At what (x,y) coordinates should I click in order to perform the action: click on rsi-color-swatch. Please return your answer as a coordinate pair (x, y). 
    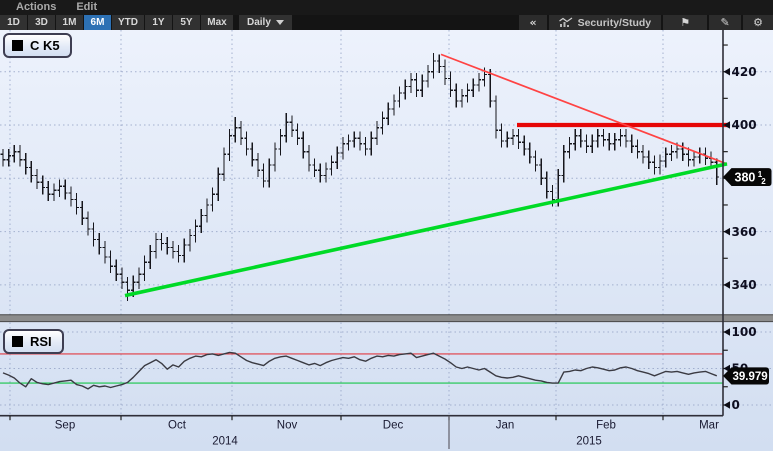
    Looking at the image, I should click on (17, 341).